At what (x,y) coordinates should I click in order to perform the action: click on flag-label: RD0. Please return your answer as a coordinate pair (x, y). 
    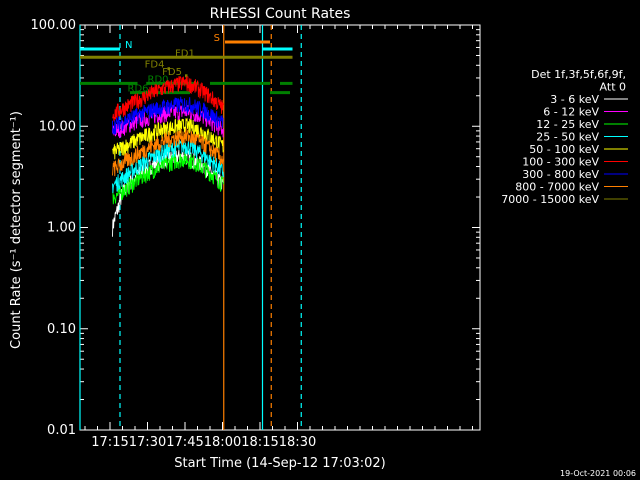
    Looking at the image, I should click on (158, 79).